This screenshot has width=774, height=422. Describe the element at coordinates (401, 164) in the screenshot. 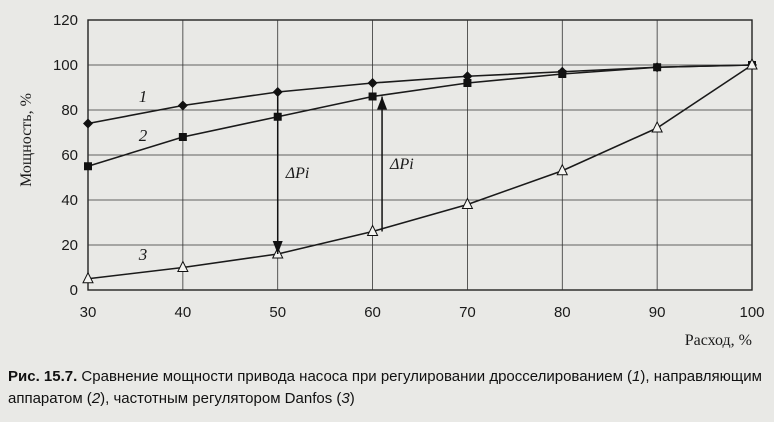

I see `delta-p-label-2: ΔPi` at that location.